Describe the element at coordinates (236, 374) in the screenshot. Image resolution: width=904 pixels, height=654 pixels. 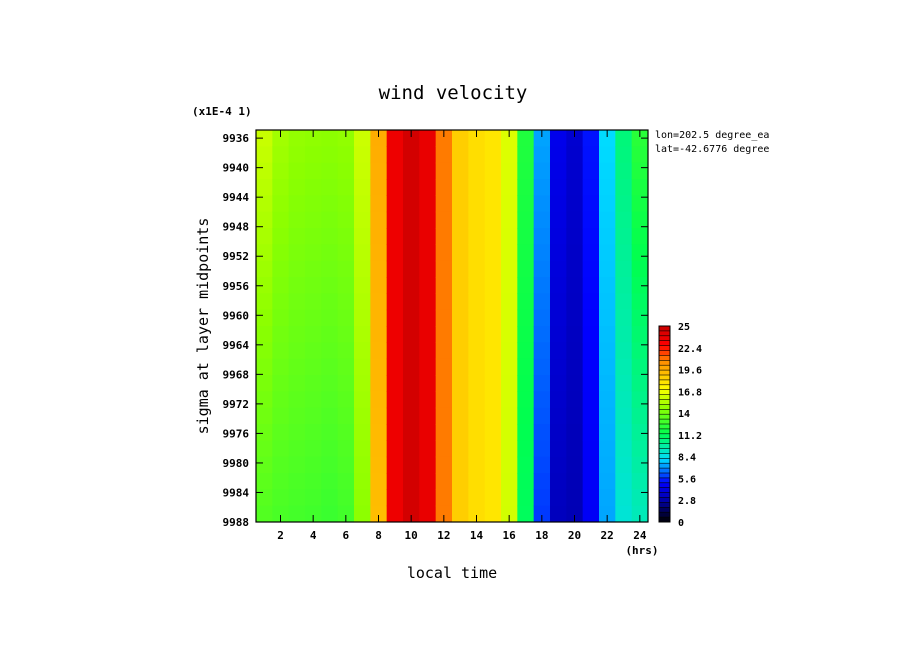
I see `y-tick-label: 9968` at that location.